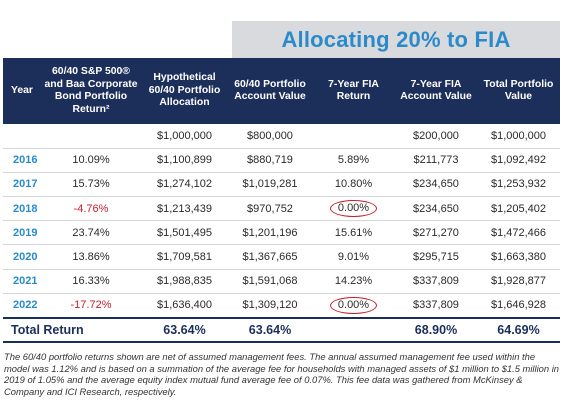 This screenshot has height=415, width=566. What do you see at coordinates (518, 136) in the screenshot?
I see `cell-total-value: $1,000,000` at bounding box center [518, 136].